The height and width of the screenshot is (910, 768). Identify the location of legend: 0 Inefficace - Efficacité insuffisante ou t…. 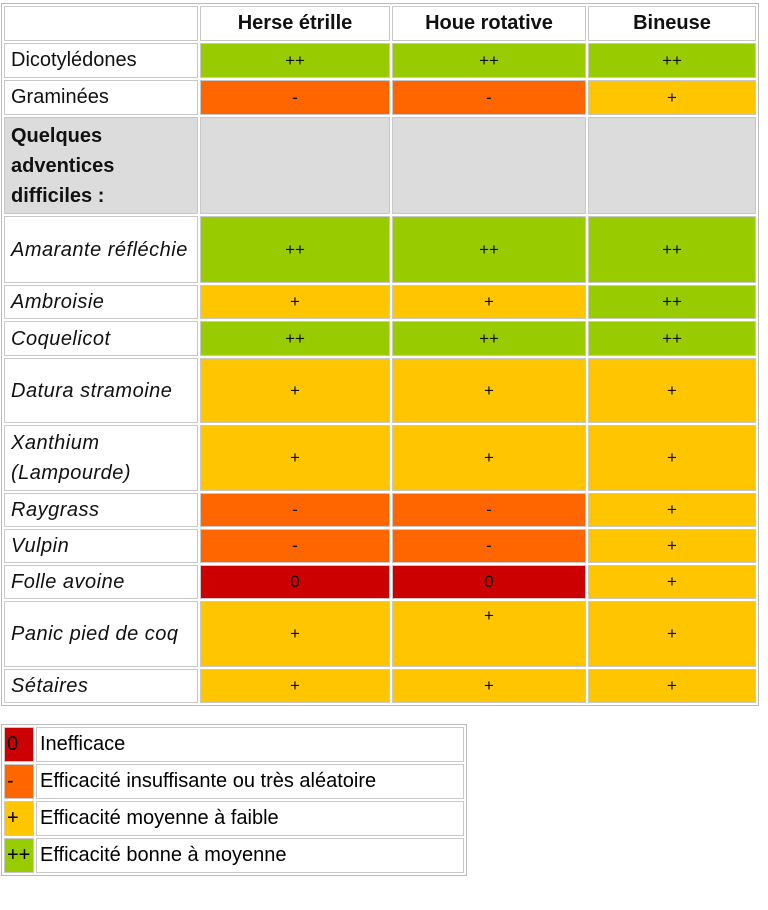
(234, 800).